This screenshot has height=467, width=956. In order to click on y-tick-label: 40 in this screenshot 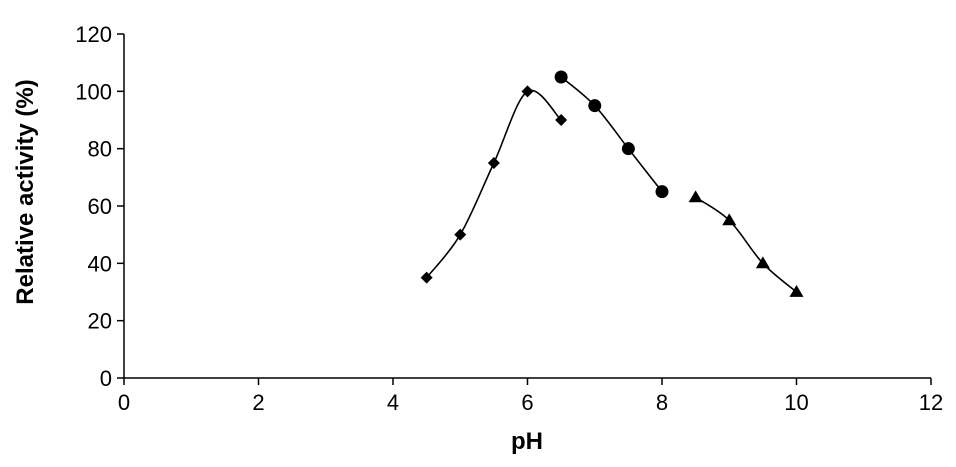, I will do `click(100, 263)`.